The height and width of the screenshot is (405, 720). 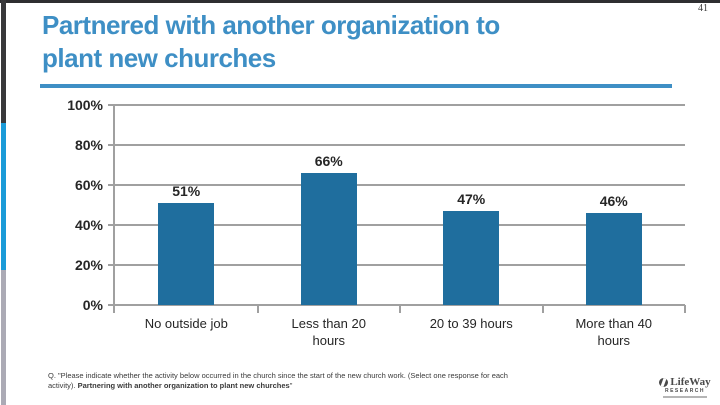 What do you see at coordinates (3, 337) in the screenshot?
I see `left-edge-strip-gray` at bounding box center [3, 337].